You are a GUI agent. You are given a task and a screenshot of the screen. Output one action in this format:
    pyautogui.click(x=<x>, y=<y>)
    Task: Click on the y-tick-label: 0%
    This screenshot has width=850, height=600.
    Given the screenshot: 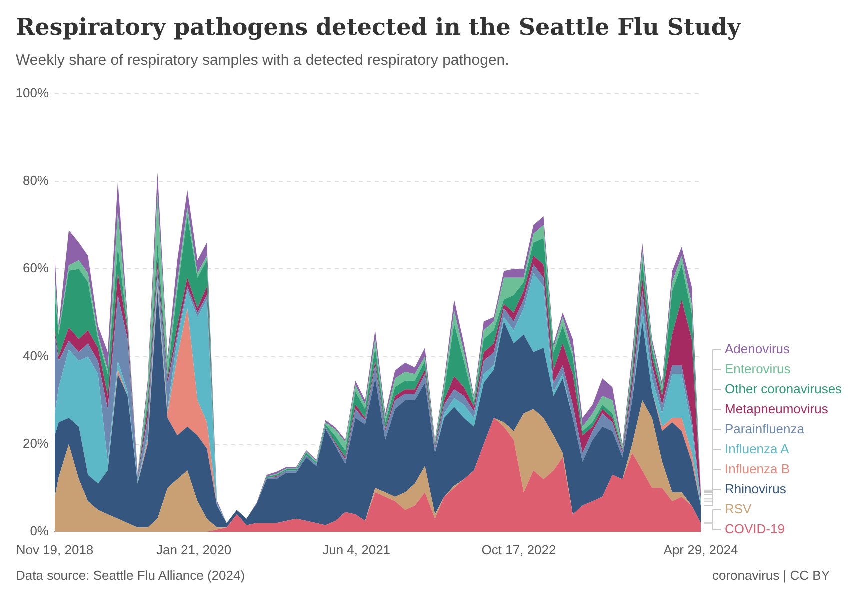 What is the action you would take?
    pyautogui.click(x=40, y=531)
    